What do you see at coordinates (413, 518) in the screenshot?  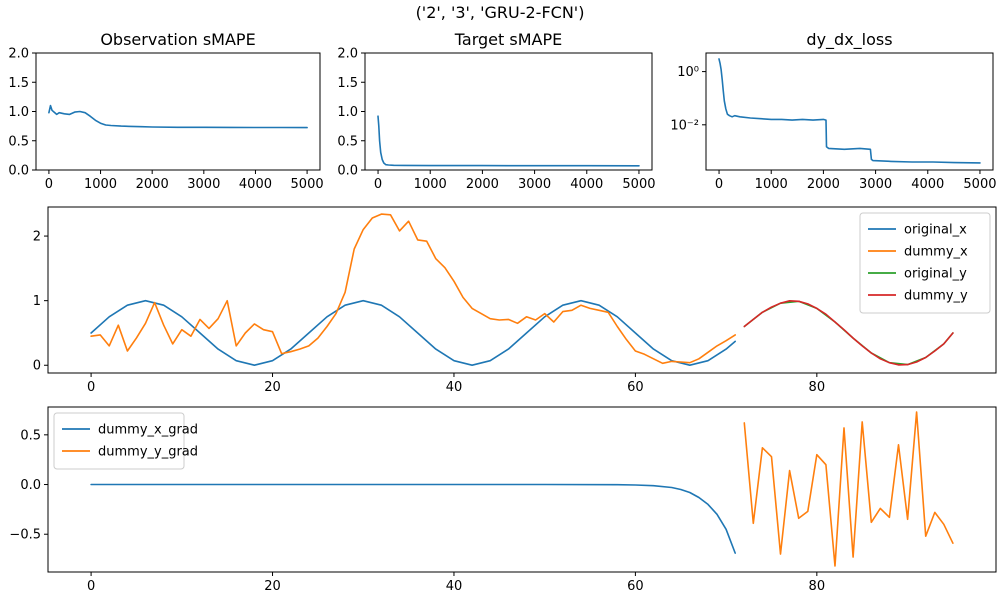 I see `series-line-dummy-x-grad` at bounding box center [413, 518].